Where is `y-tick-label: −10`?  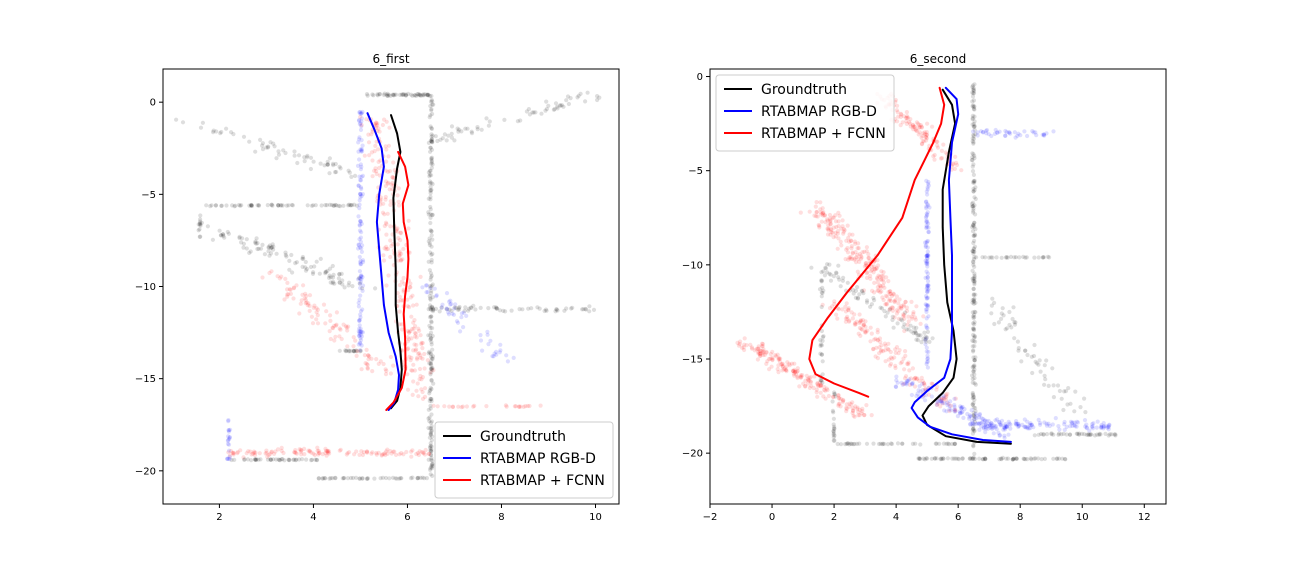
y-tick-label: −10 is located at coordinates (145, 287).